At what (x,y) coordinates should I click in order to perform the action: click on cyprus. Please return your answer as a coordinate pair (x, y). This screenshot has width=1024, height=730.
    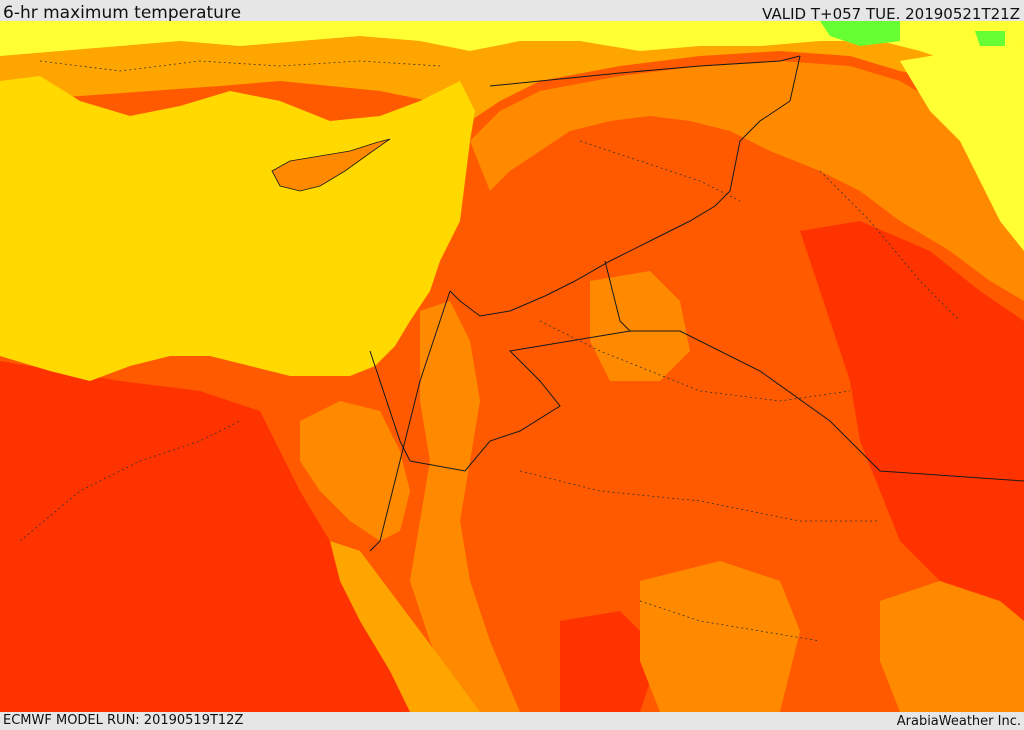
    Looking at the image, I should click on (331, 165).